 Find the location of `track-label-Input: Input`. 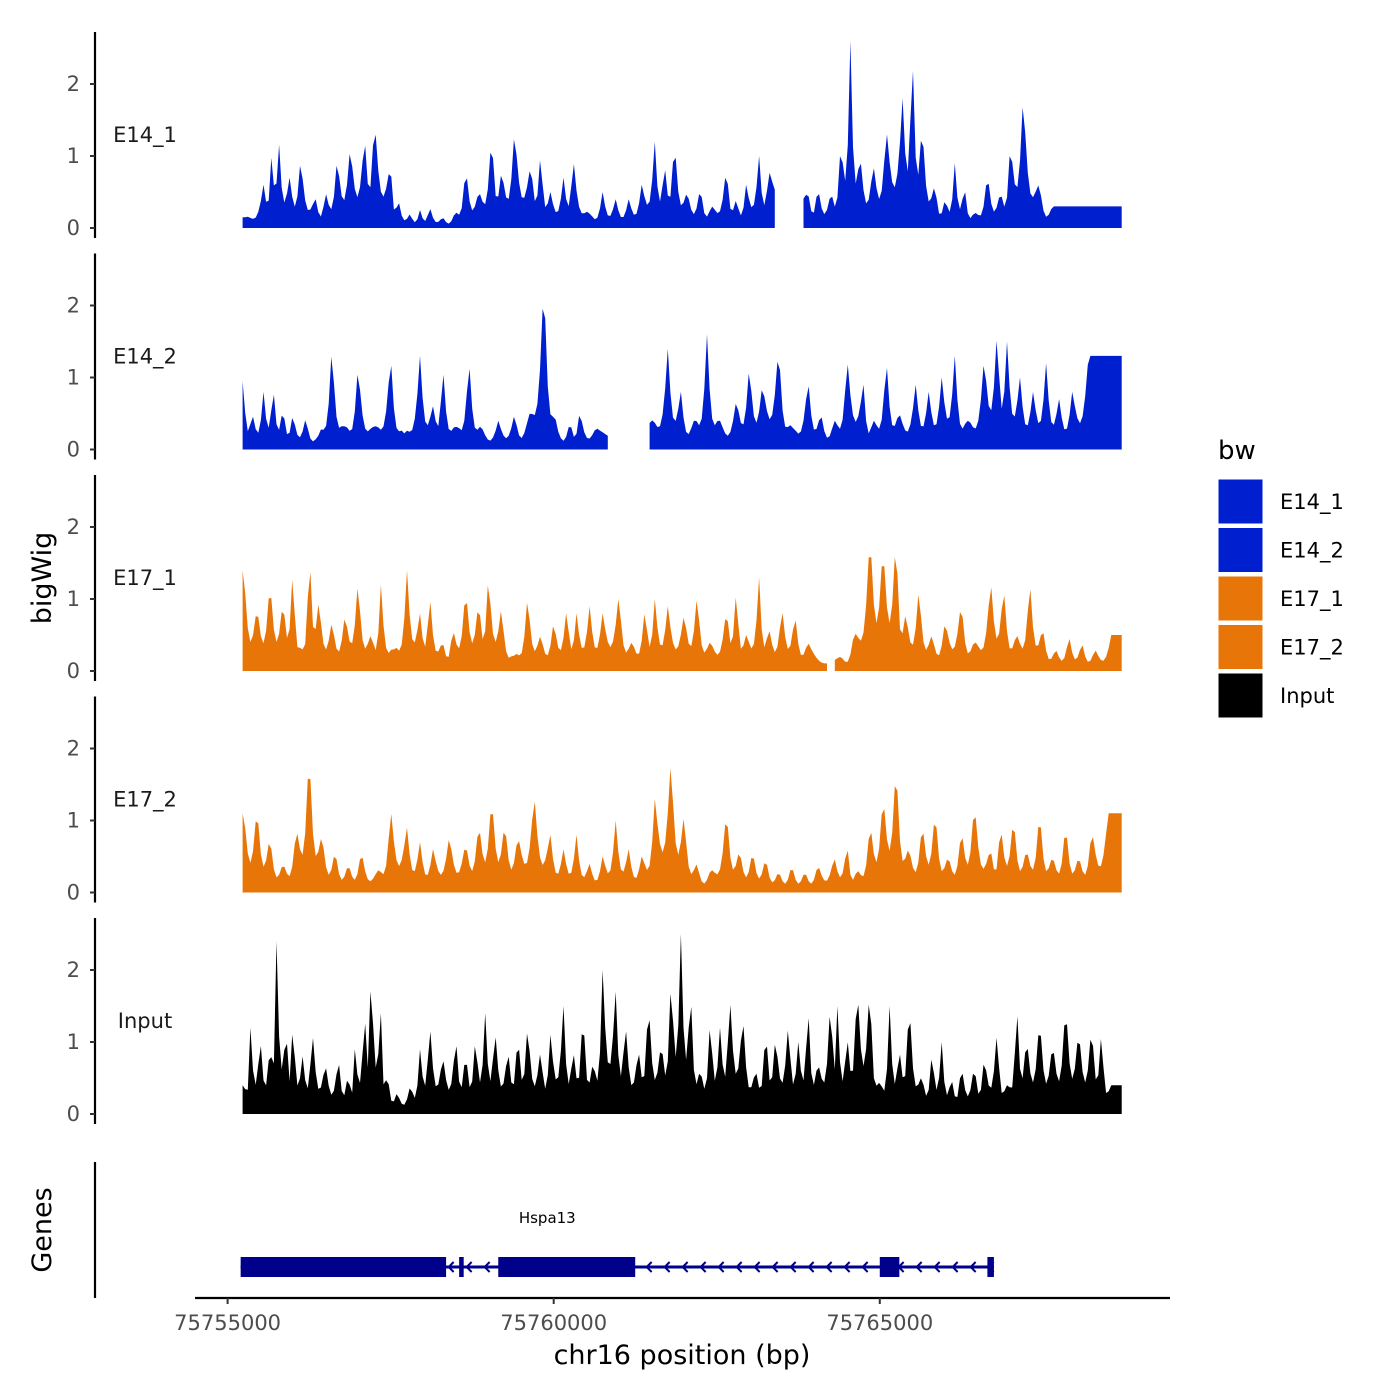

track-label-Input: Input is located at coordinates (145, 1021).